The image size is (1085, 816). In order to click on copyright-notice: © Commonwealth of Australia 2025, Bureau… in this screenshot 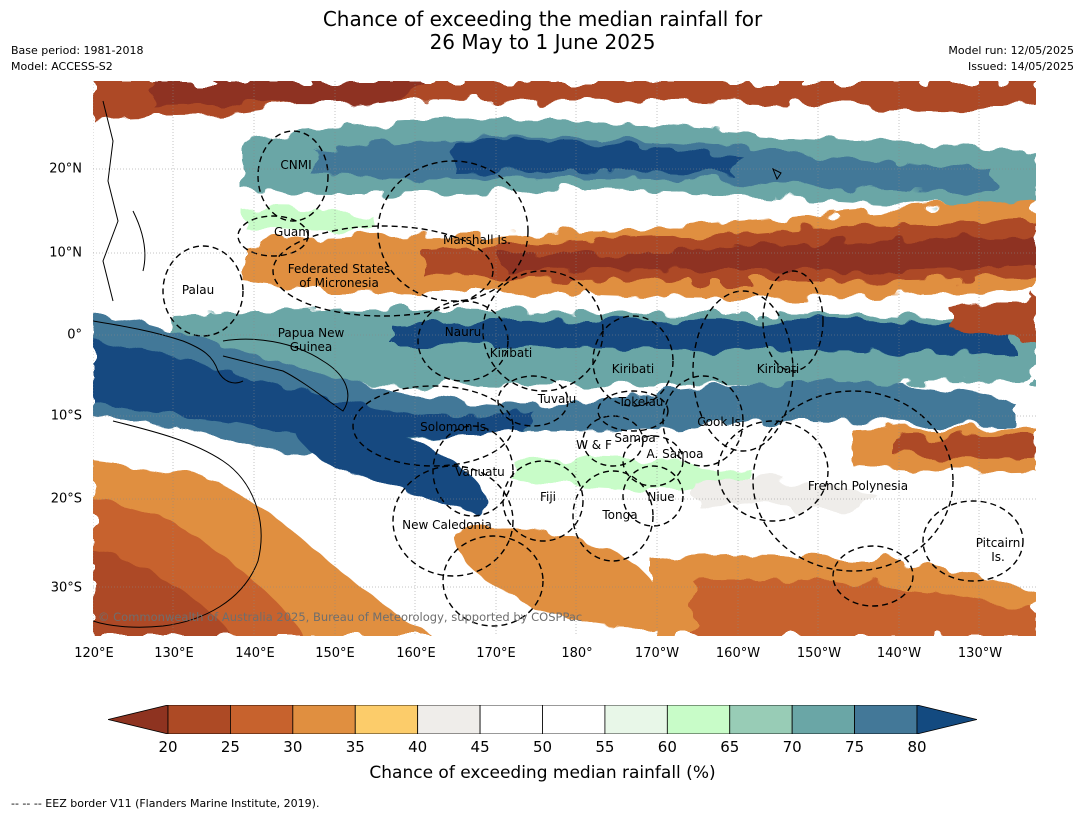, I will do `click(340, 617)`.